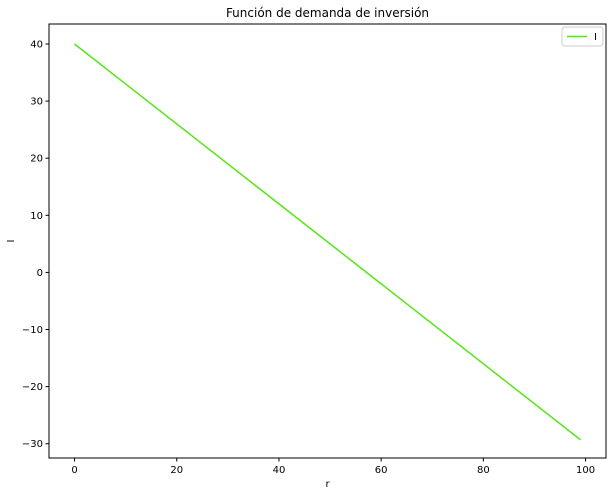  What do you see at coordinates (381, 470) in the screenshot?
I see `x-tick-label: 60` at bounding box center [381, 470].